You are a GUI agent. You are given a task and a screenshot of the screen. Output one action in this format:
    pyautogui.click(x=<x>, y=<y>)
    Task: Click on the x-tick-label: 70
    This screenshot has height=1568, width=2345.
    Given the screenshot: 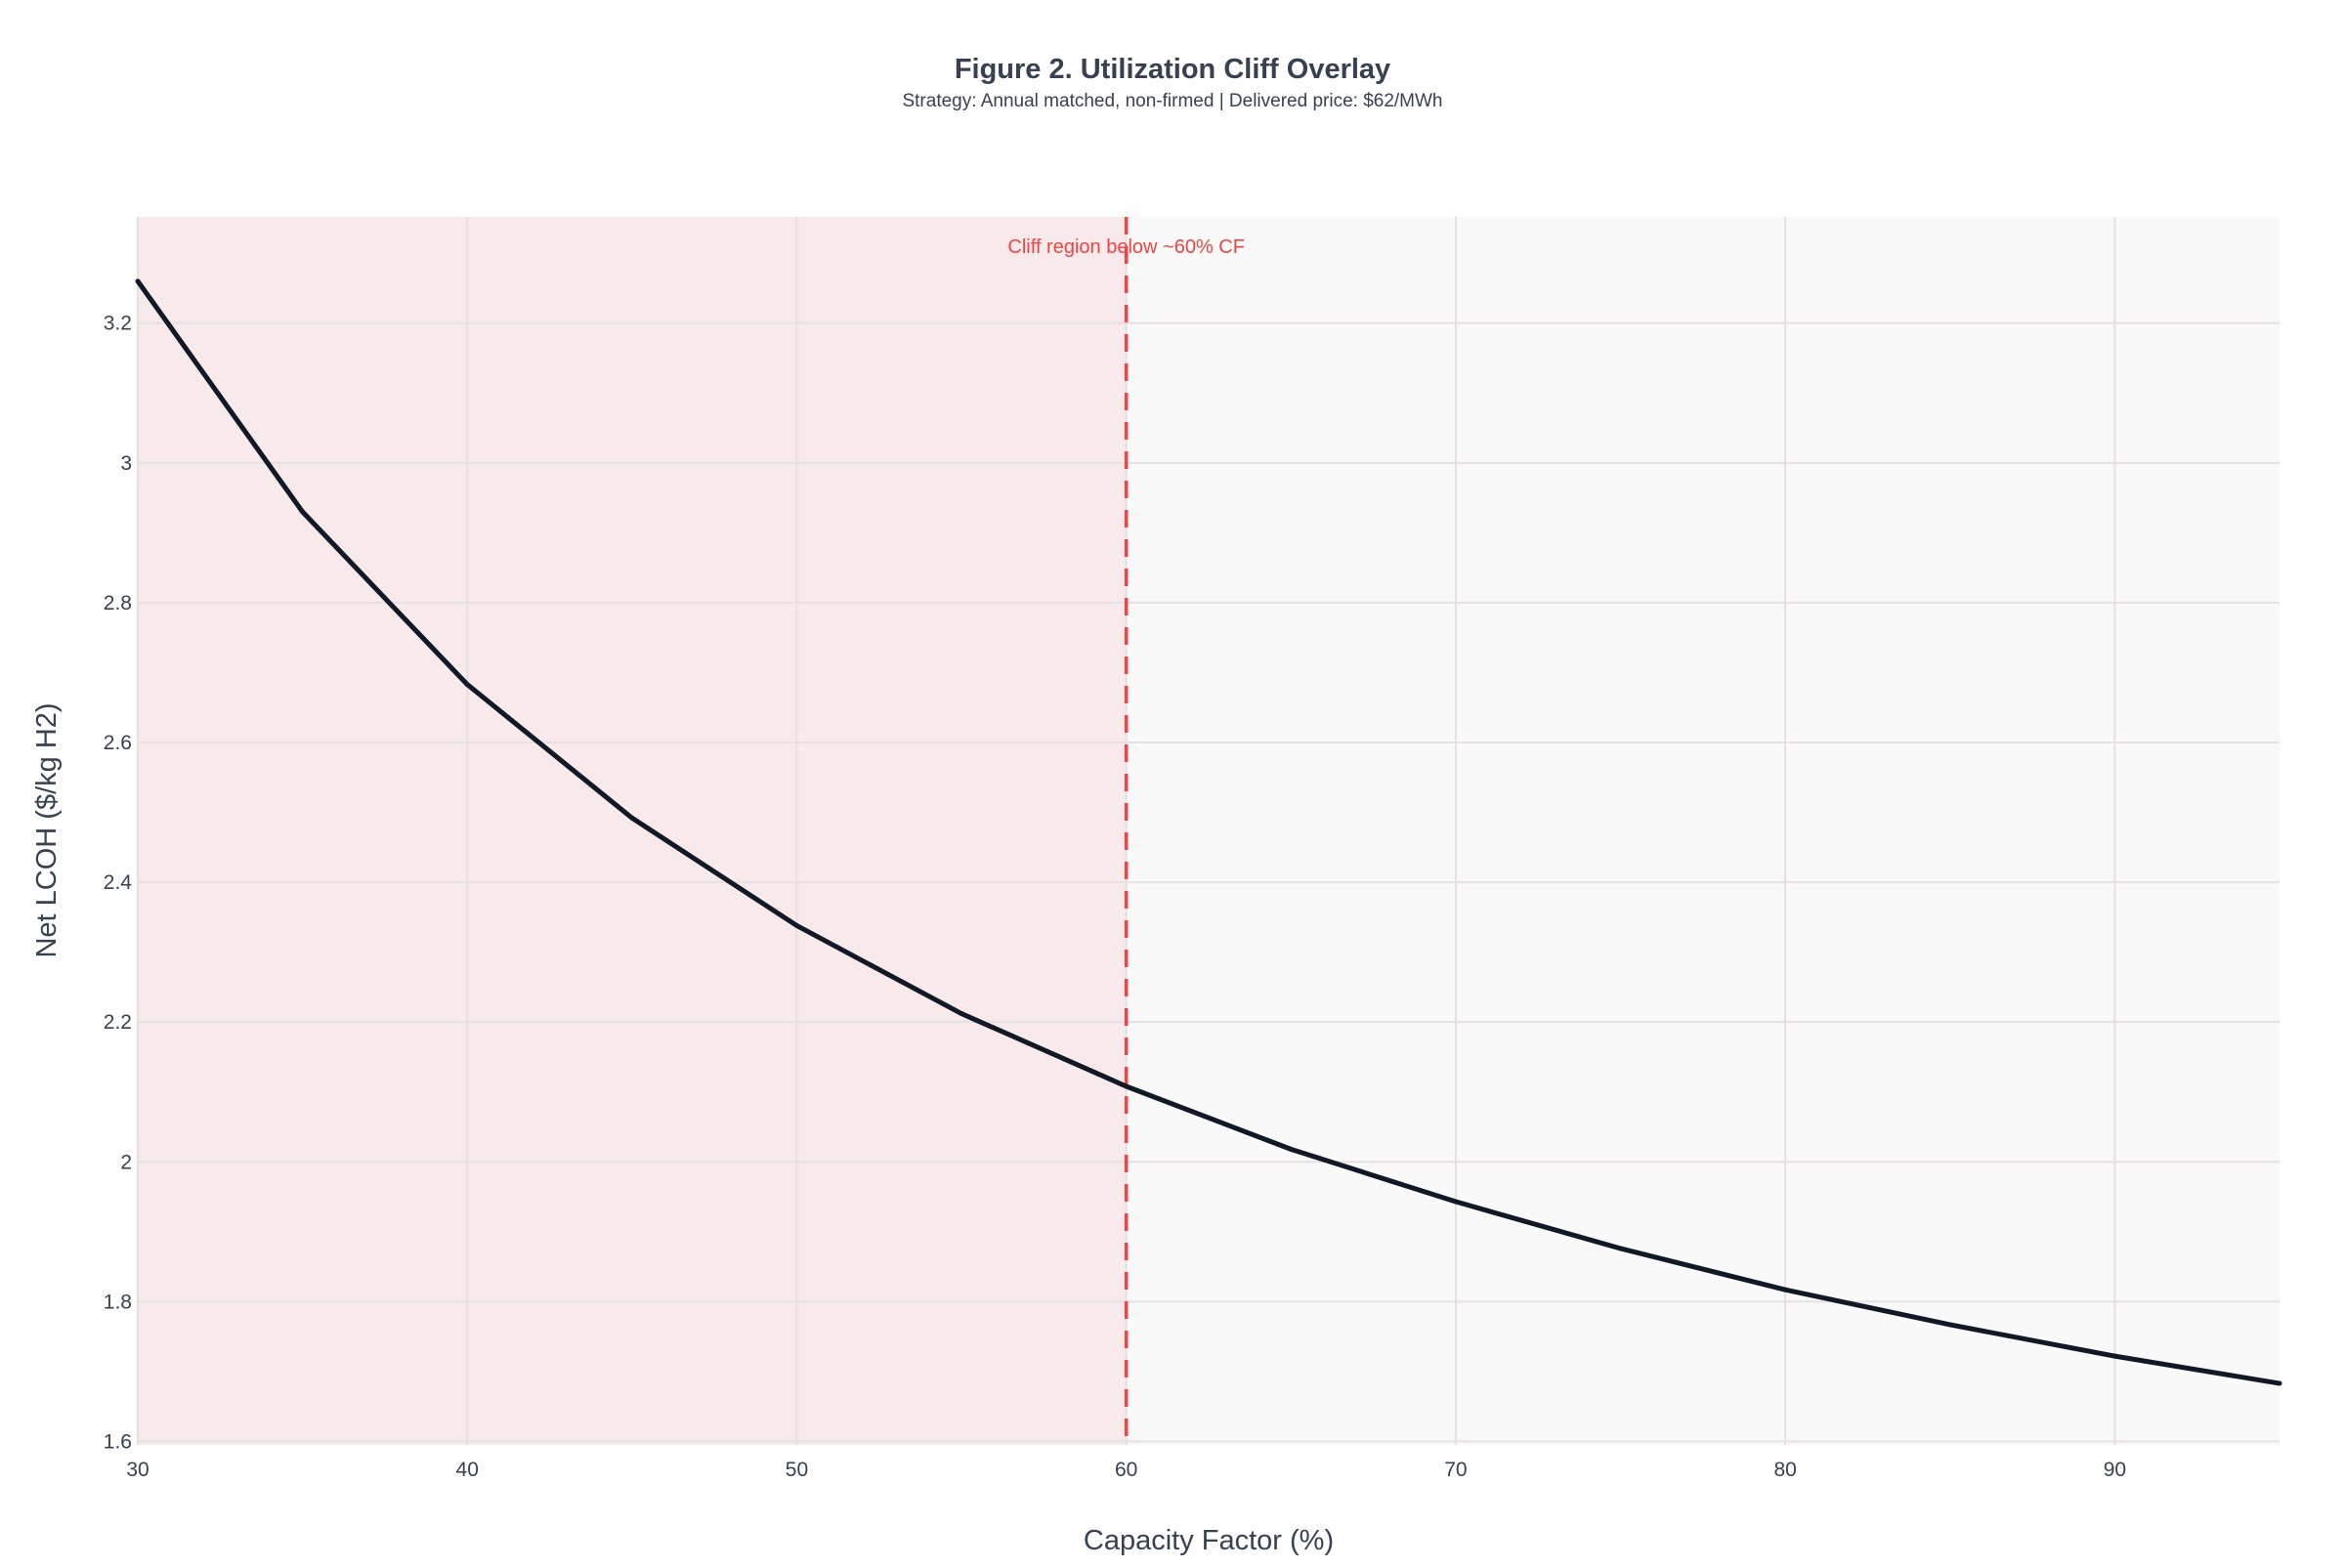 What is the action you would take?
    pyautogui.click(x=1455, y=1470)
    